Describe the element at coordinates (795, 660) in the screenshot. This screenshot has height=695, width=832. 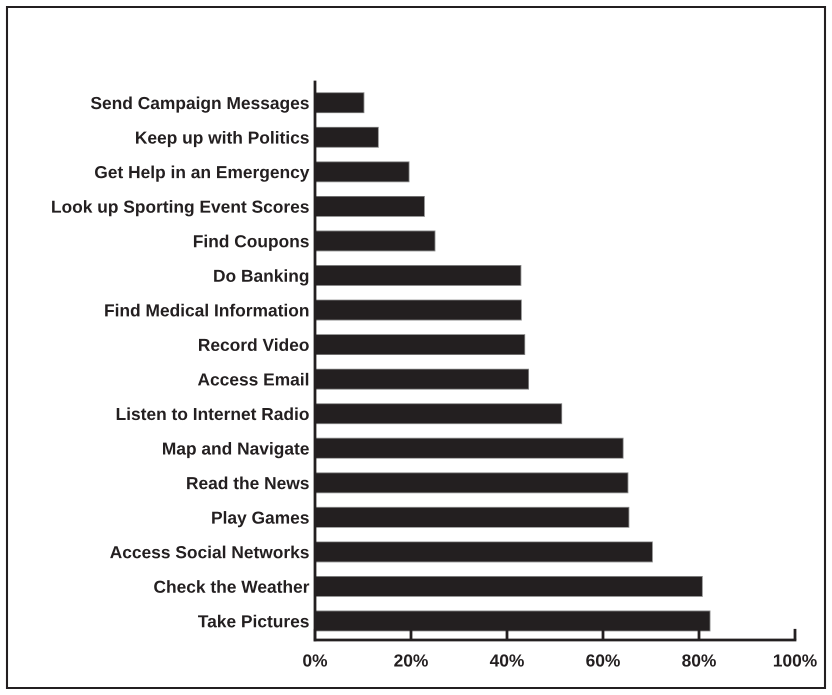
I see `x-tick-label: 100%` at that location.